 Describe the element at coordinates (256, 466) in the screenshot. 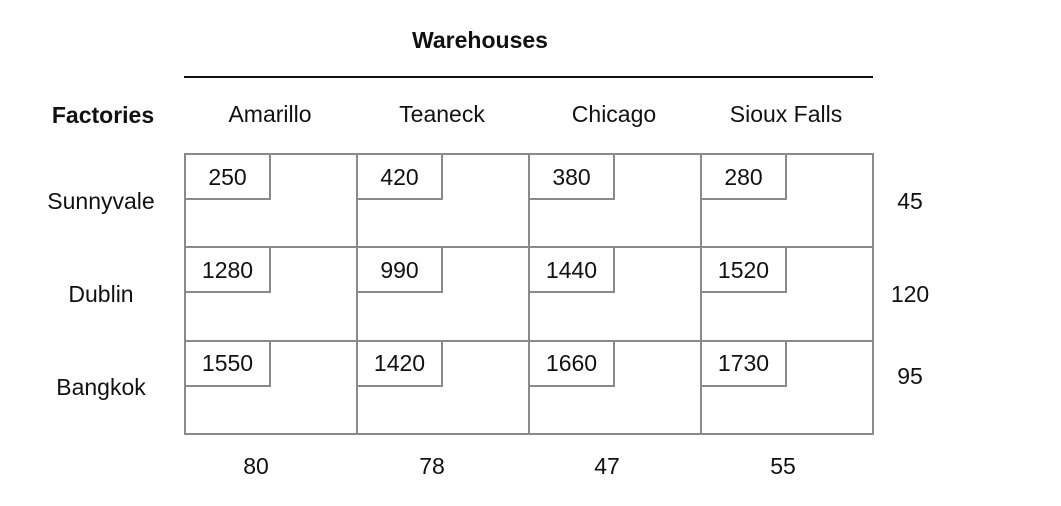

I see `demand-amarillo: 80` at that location.